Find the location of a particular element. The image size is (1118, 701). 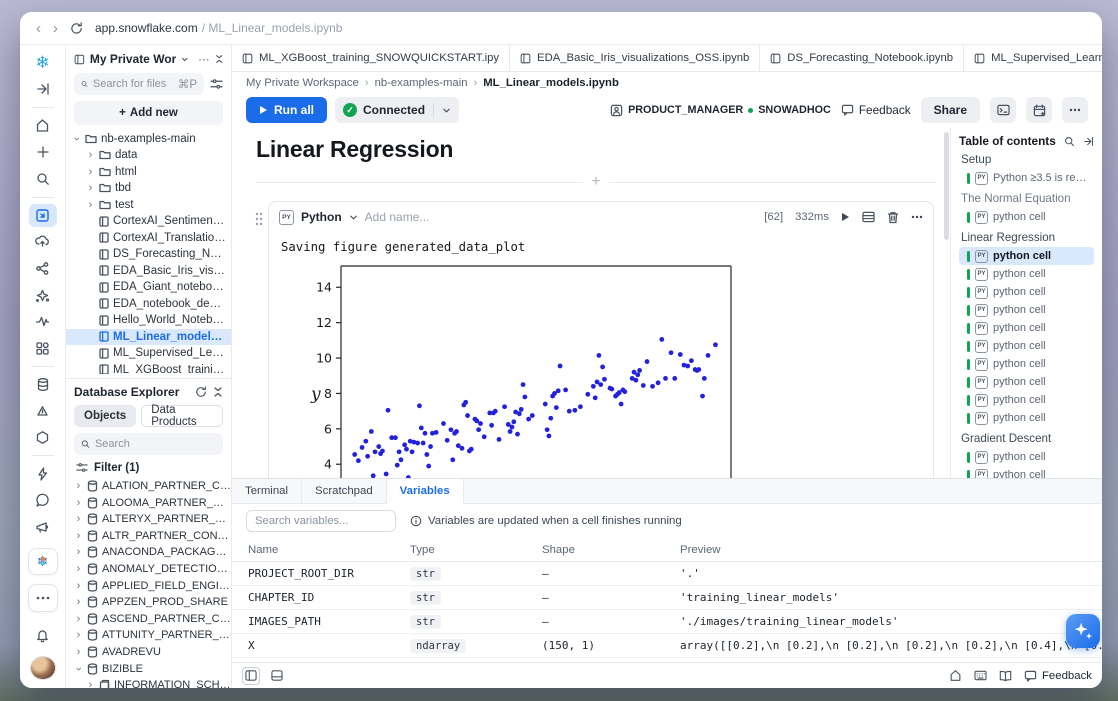

database-list-item: › INFORMATION_SCHEMA is located at coordinates (148, 682).